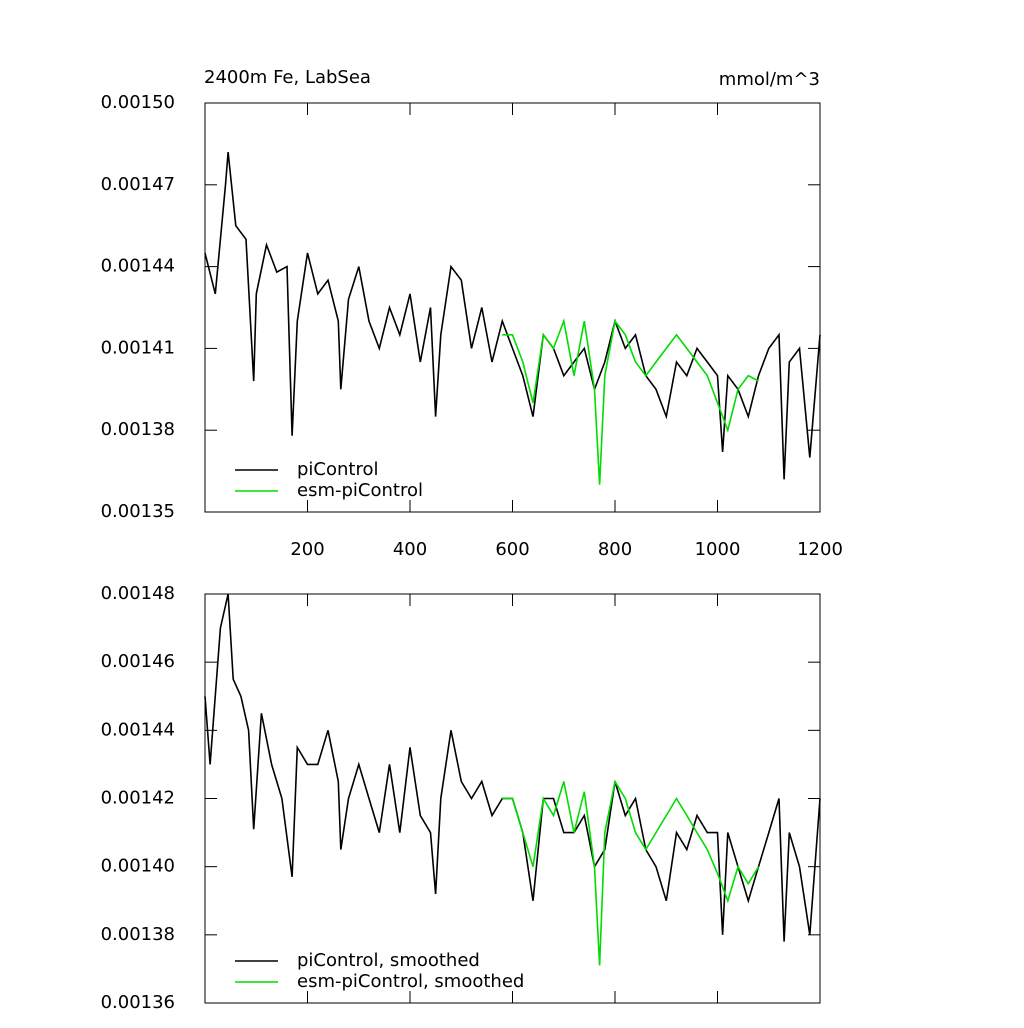 The height and width of the screenshot is (1028, 1024). I want to click on y-tick-label: 0.00142, so click(138, 798).